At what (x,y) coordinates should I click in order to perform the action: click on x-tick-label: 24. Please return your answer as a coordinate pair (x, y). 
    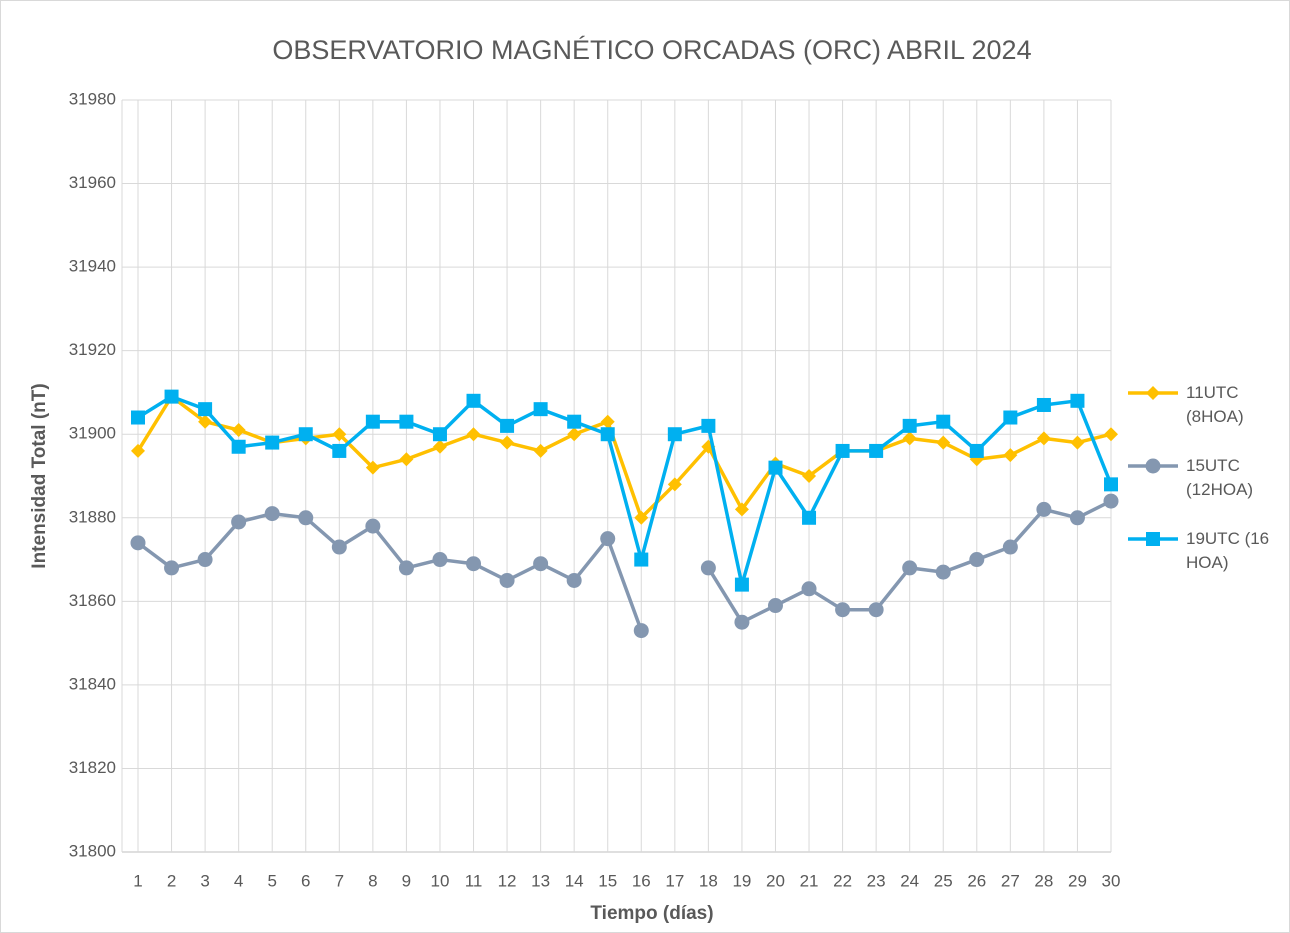
    Looking at the image, I should click on (909, 880).